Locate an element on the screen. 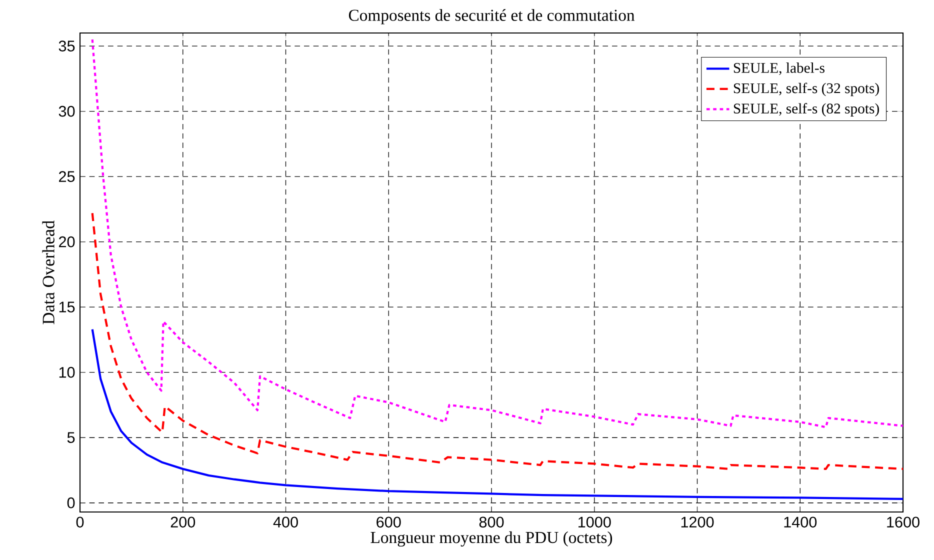  x-tick-label: 1200 is located at coordinates (697, 522).